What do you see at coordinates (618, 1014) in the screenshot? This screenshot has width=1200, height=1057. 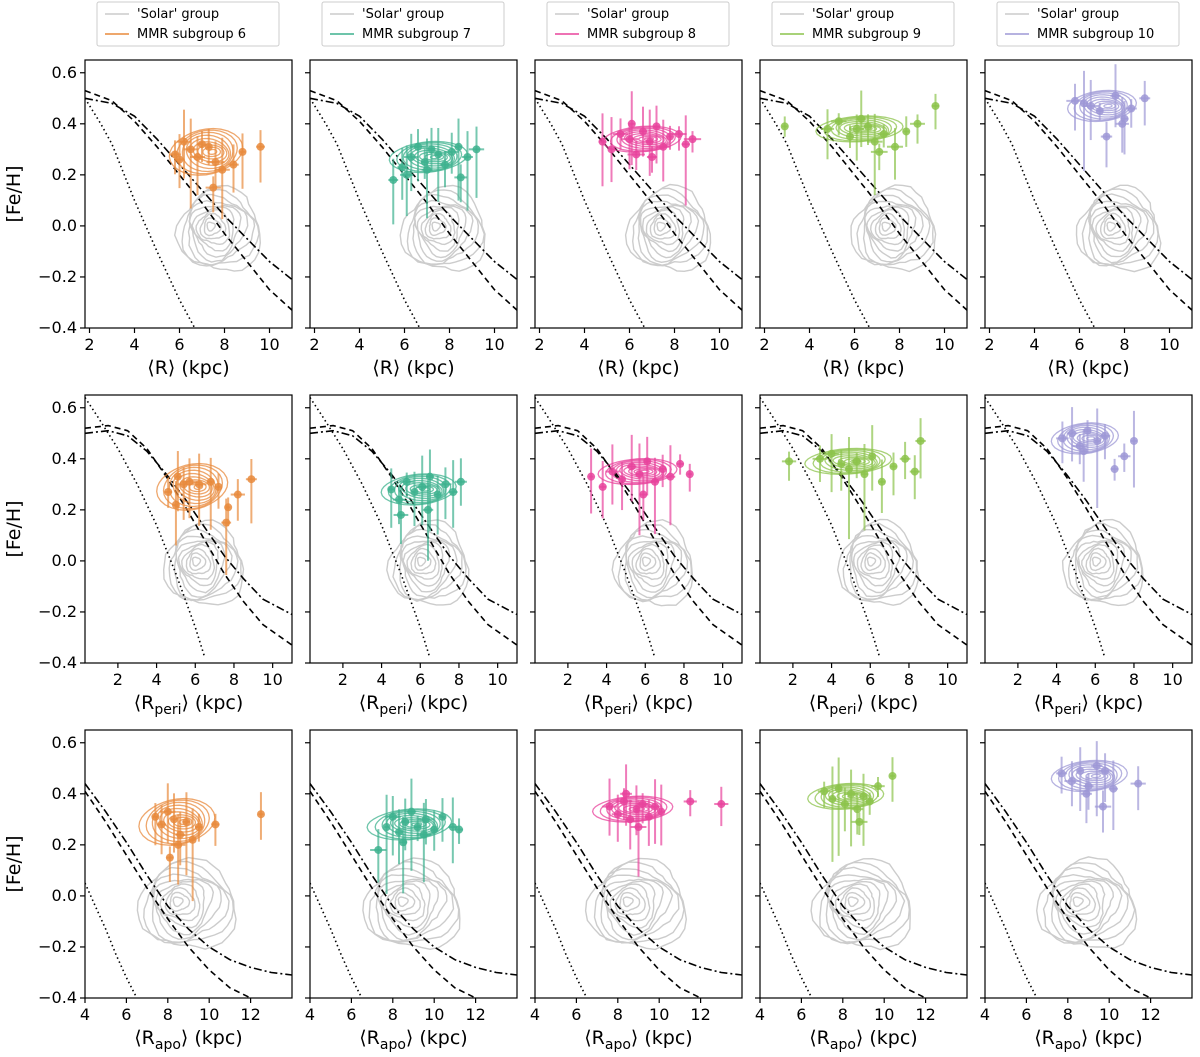 I see `x-tick-label: 8` at bounding box center [618, 1014].